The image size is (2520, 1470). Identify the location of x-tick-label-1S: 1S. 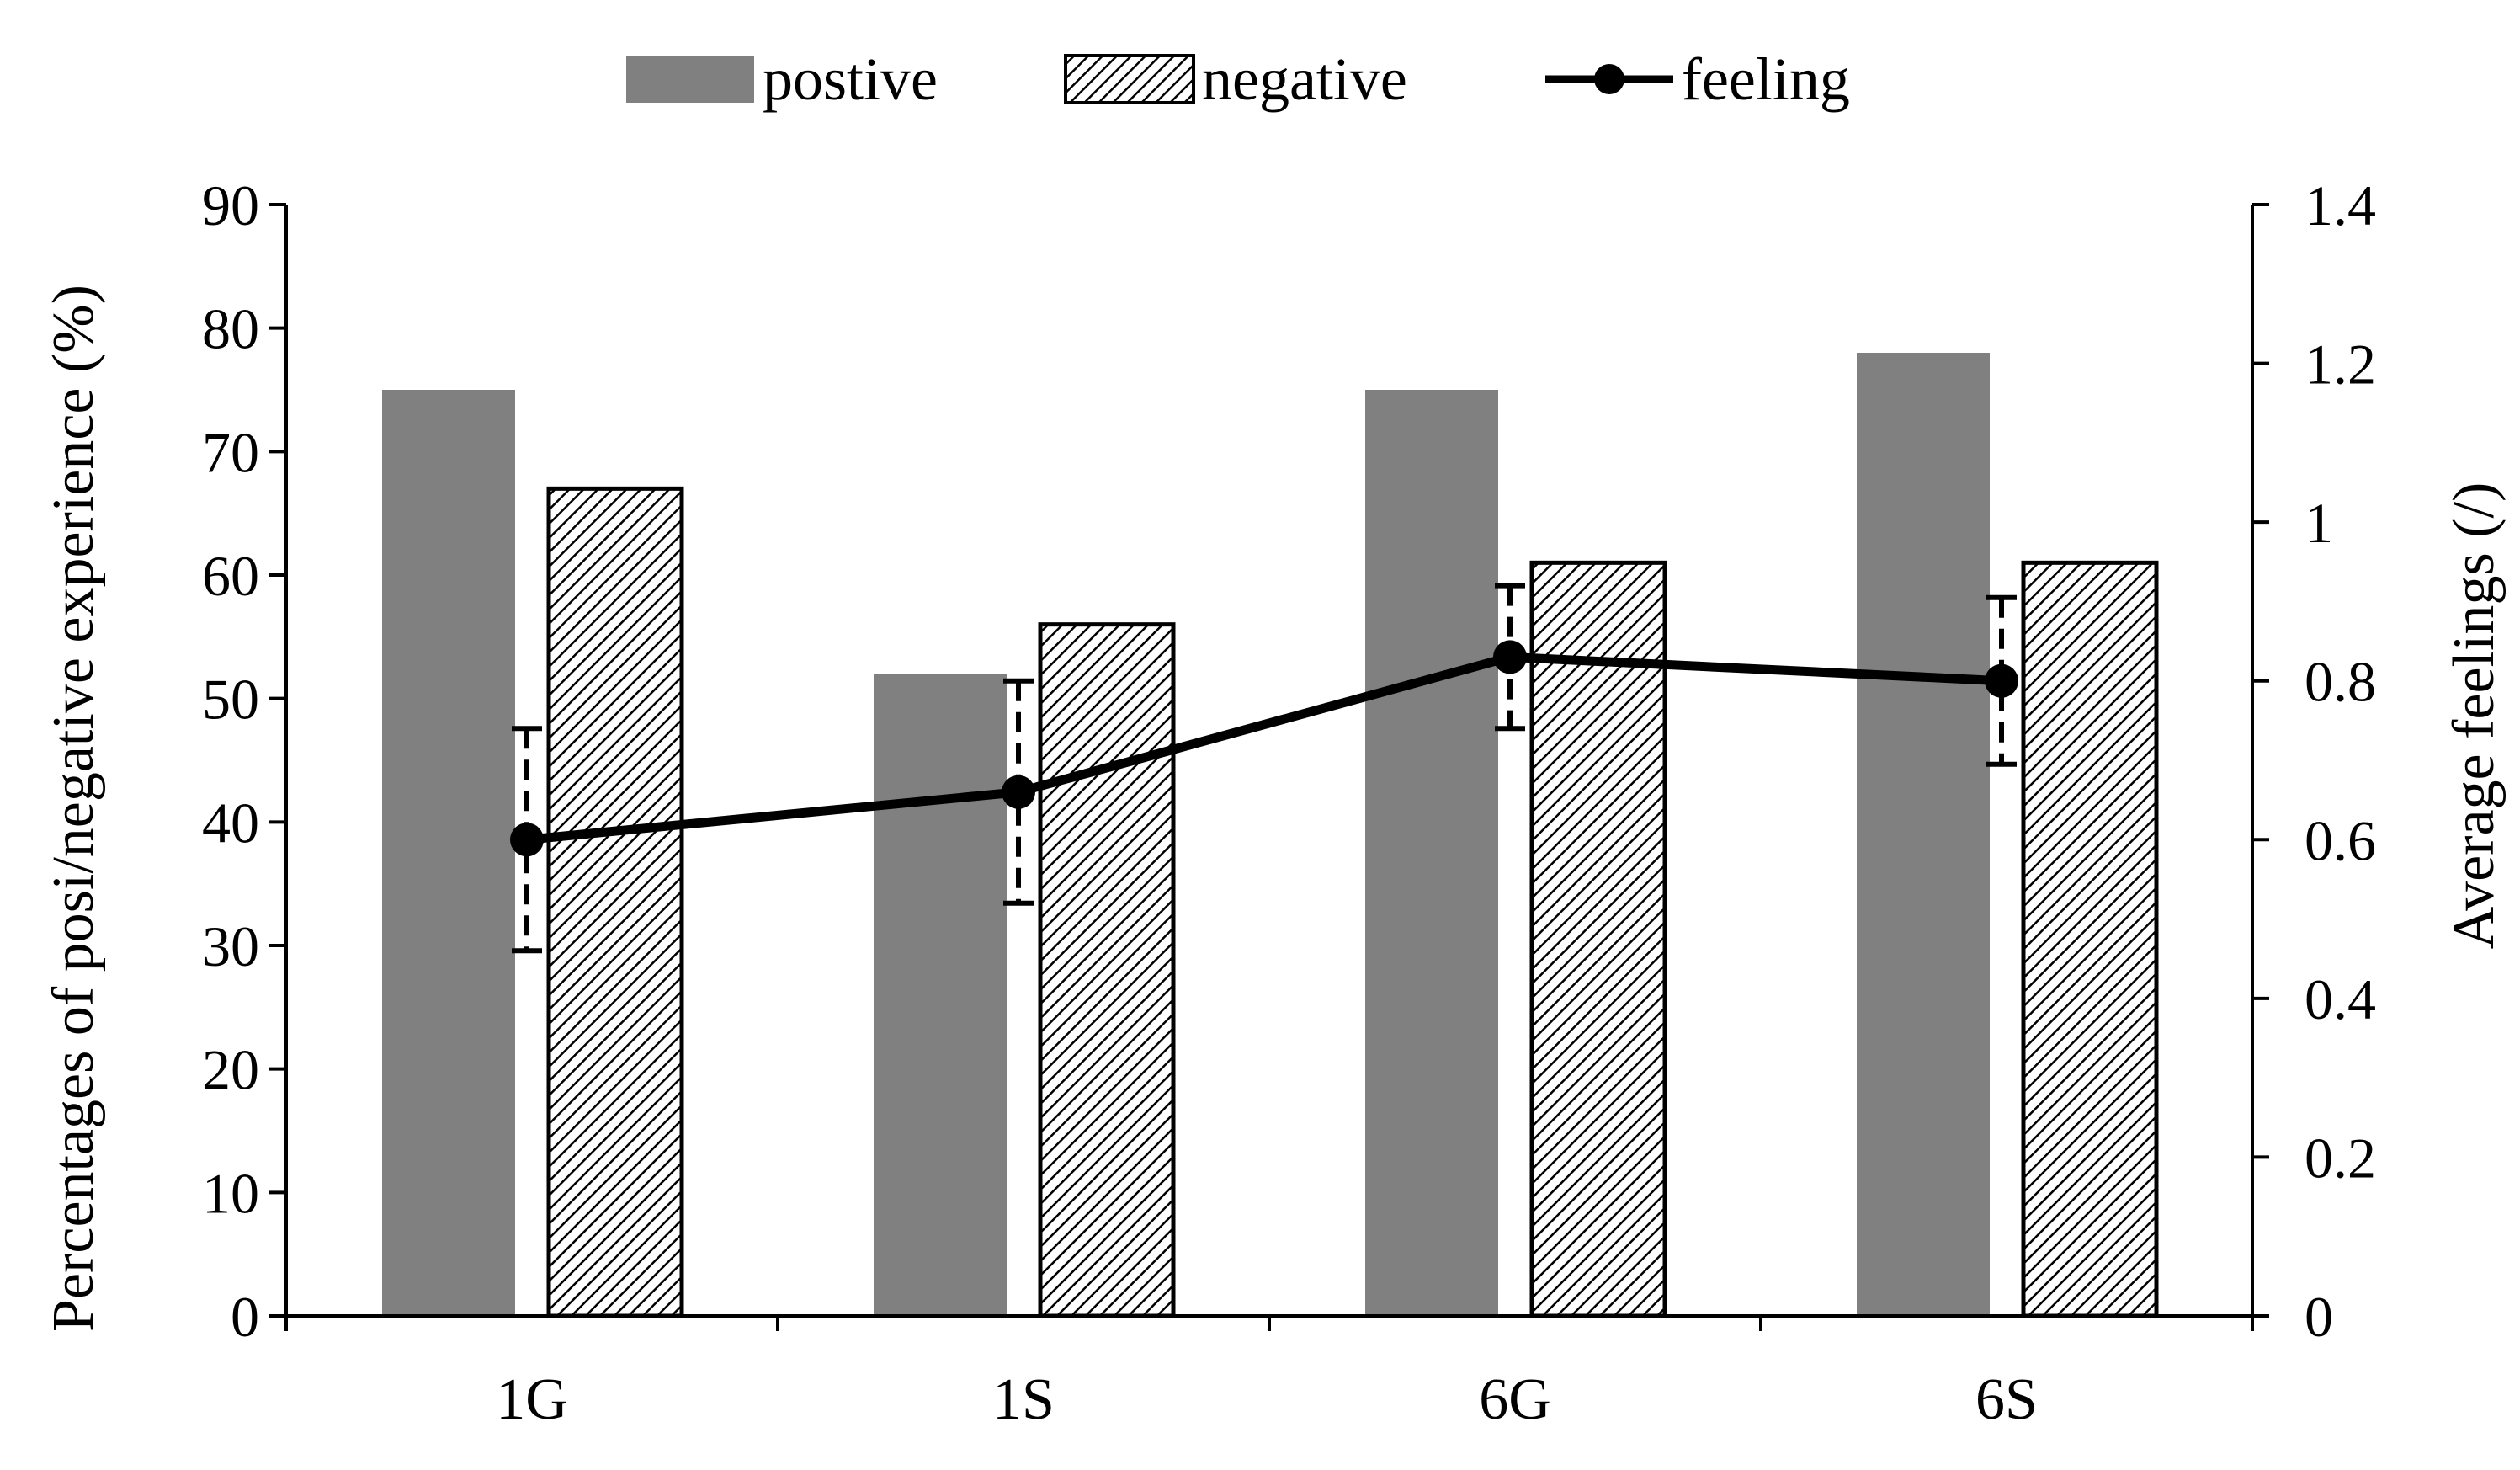
(1023, 1399).